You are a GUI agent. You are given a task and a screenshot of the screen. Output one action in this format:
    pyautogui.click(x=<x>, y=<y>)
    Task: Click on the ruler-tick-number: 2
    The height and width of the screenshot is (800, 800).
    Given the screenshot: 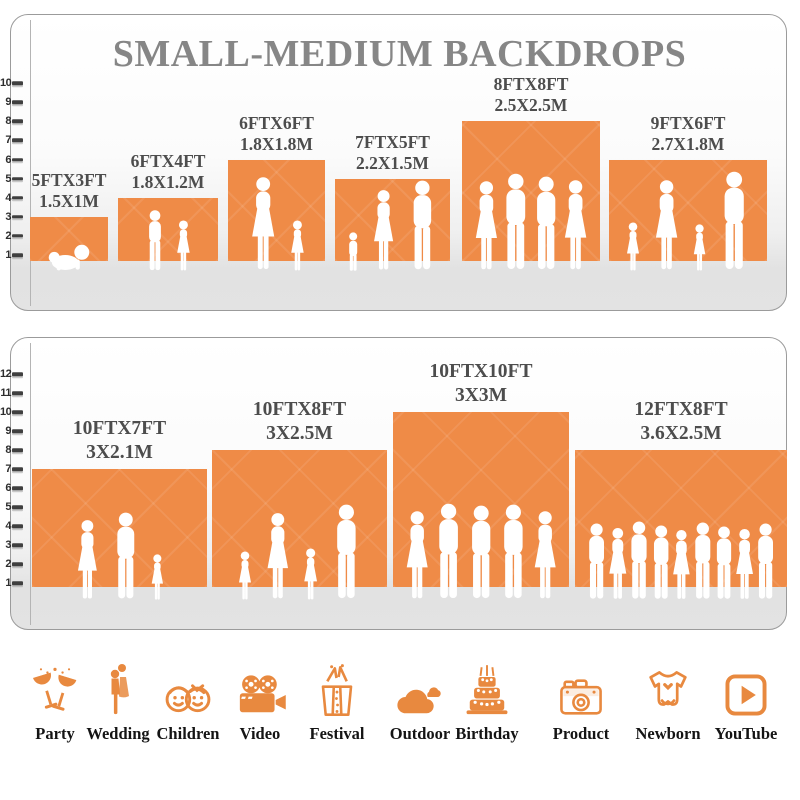 What is the action you would take?
    pyautogui.click(x=8, y=235)
    